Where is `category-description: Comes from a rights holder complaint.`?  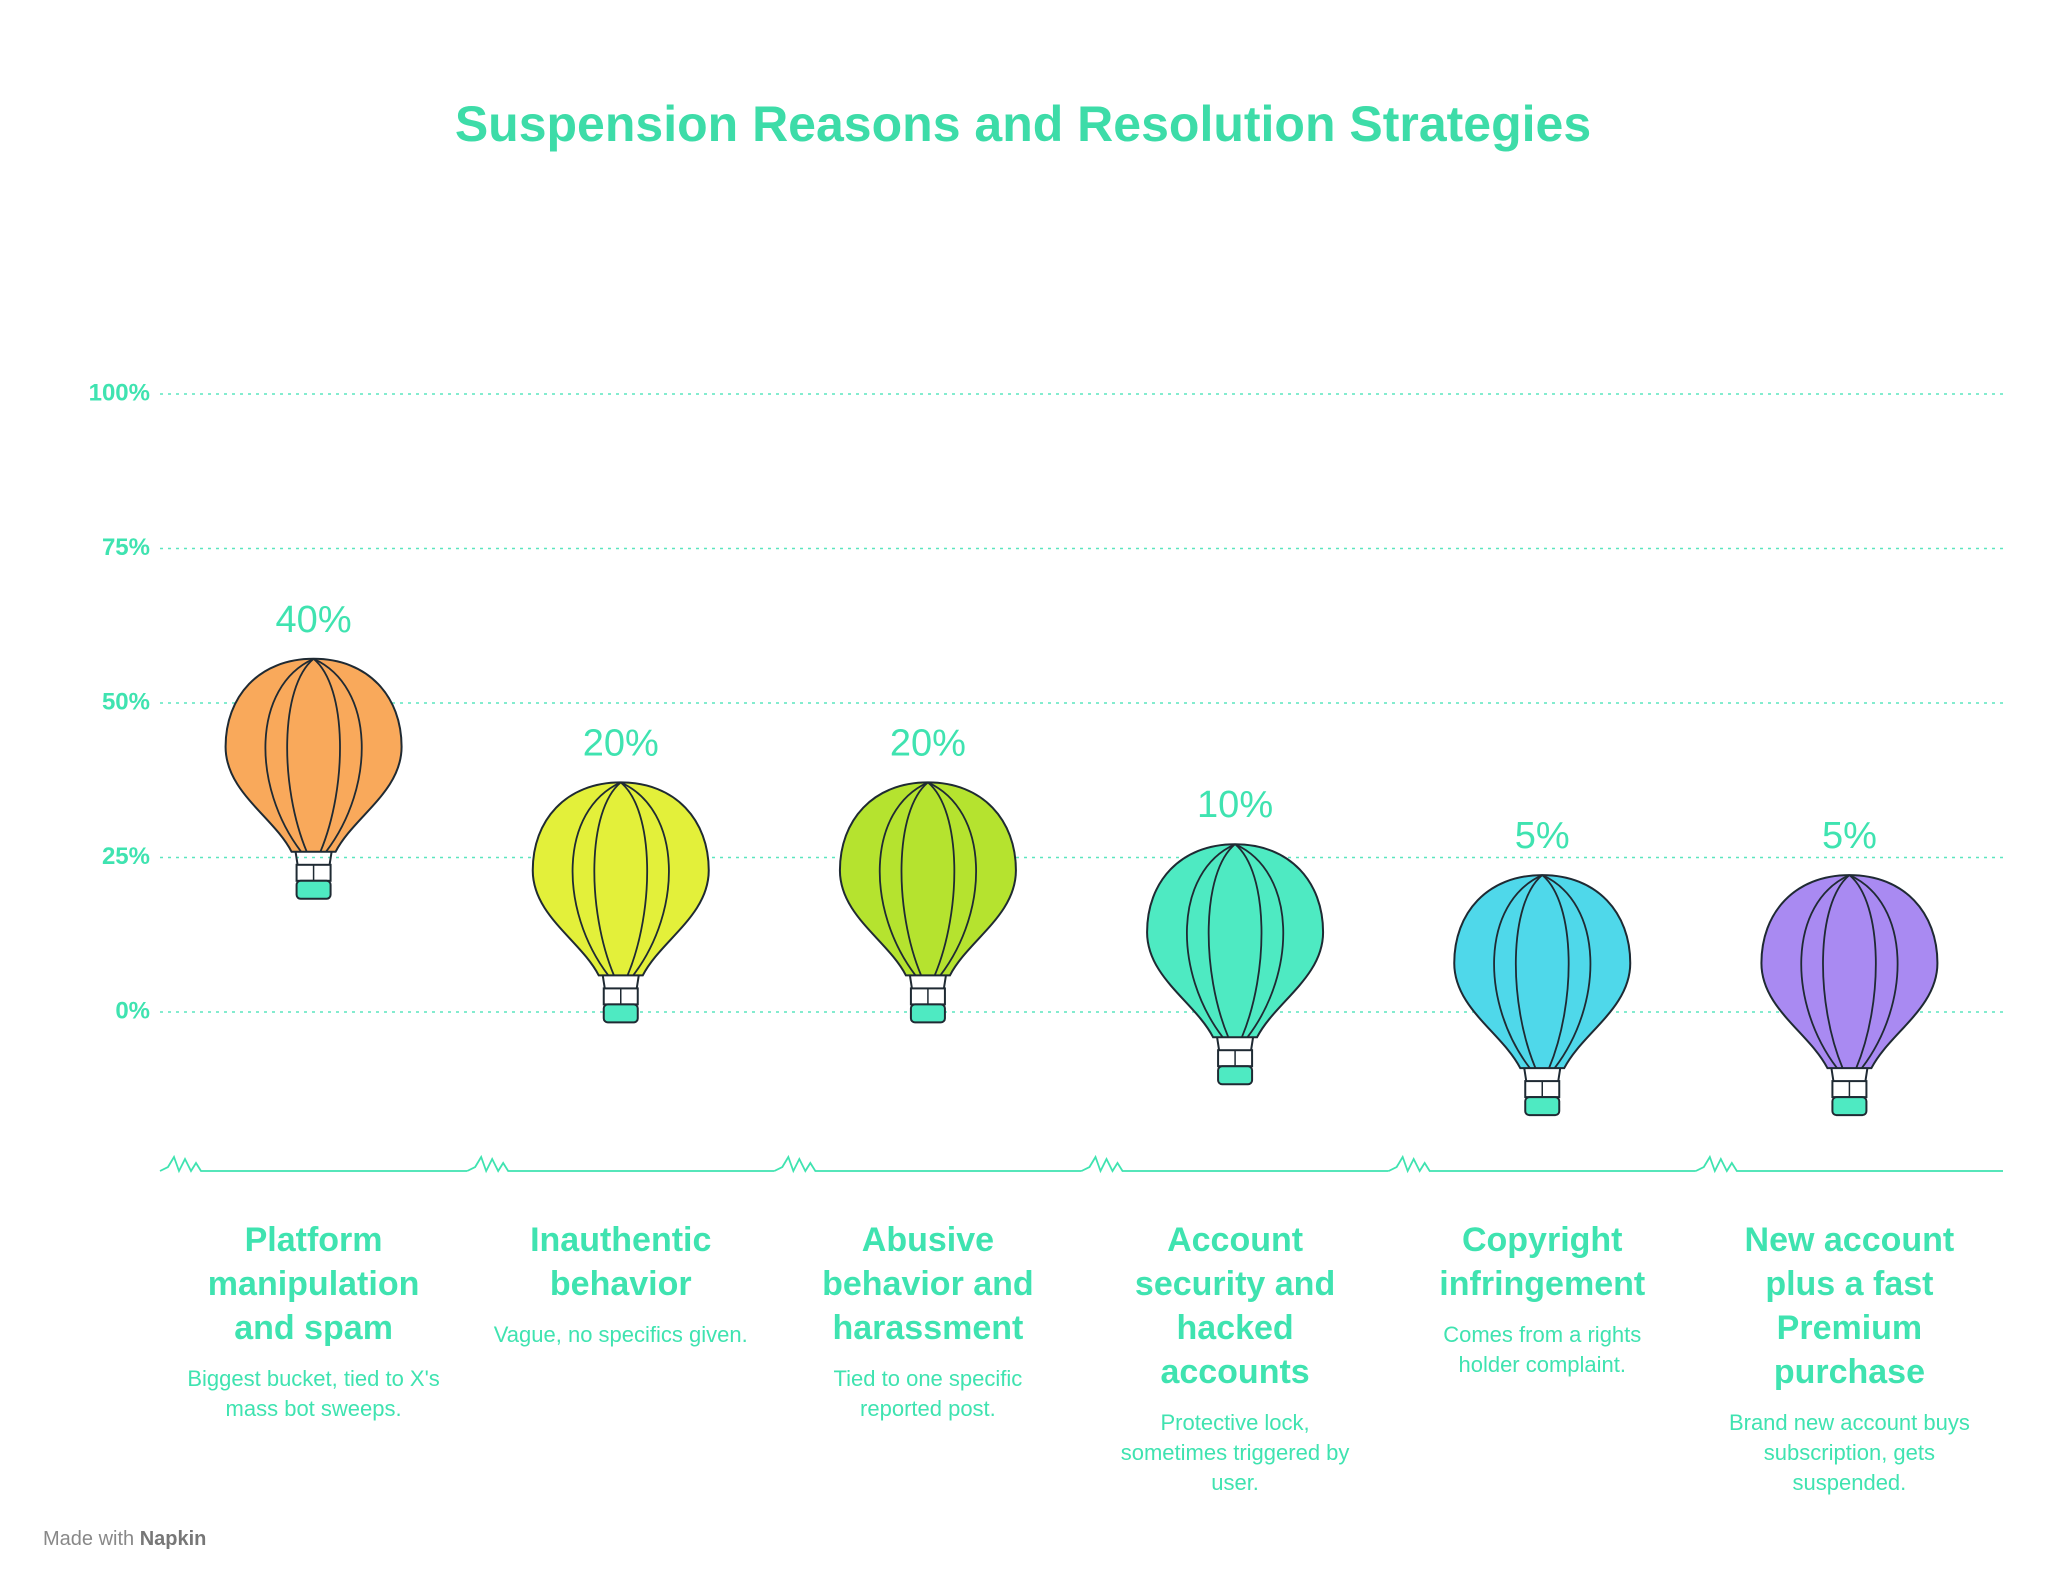 category-description: Comes from a rights holder complaint. is located at coordinates (1542, 1349).